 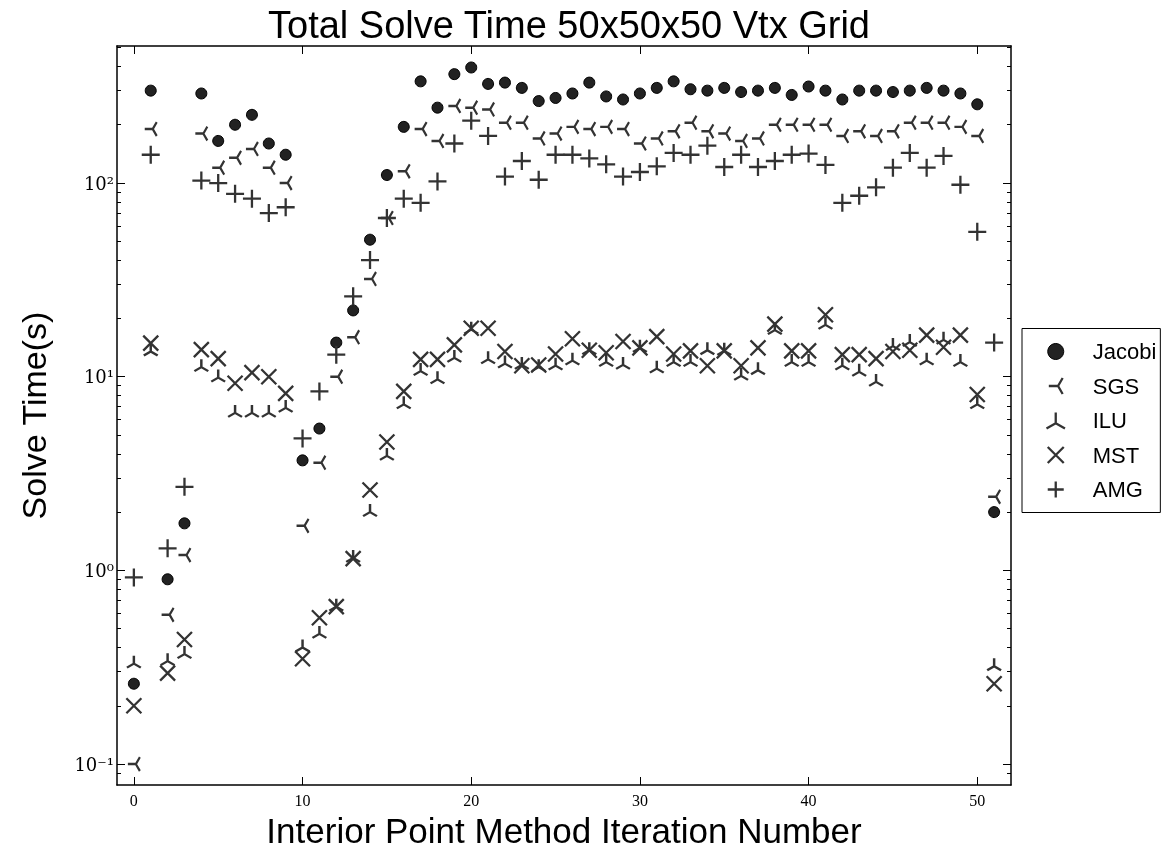 What do you see at coordinates (98, 377) in the screenshot?
I see `y-tick-label: 10¹` at bounding box center [98, 377].